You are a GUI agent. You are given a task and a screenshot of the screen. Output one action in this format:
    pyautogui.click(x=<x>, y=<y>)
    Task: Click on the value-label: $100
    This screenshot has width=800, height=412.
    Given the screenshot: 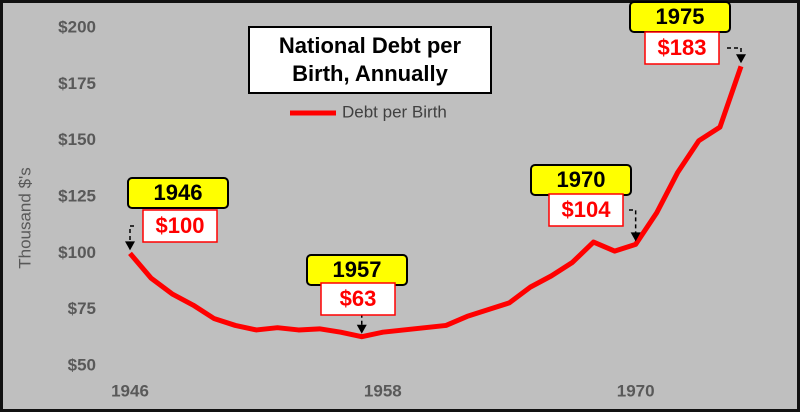 What is the action you would take?
    pyautogui.click(x=180, y=225)
    